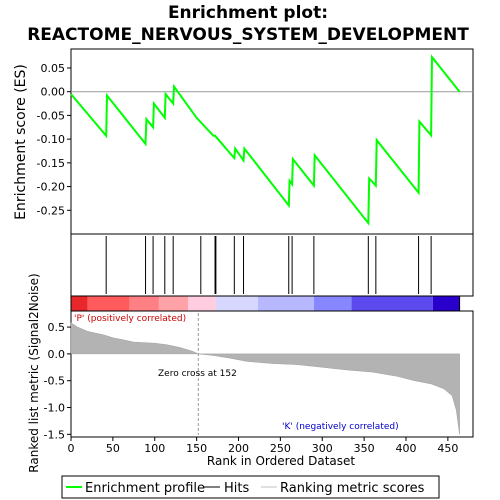  What do you see at coordinates (250, 487) in the screenshot?
I see `legend-box` at bounding box center [250, 487].